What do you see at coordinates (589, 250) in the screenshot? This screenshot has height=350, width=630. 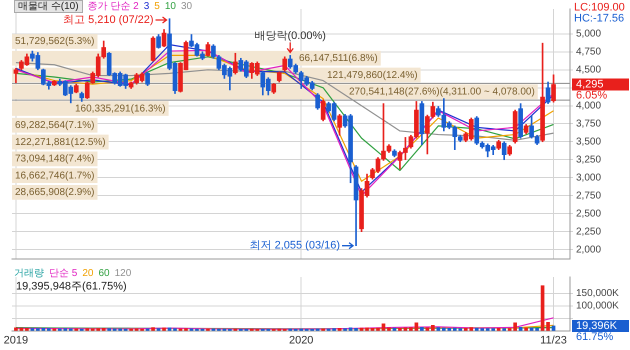 I see `y-tick-label: 2,000` at bounding box center [589, 250].